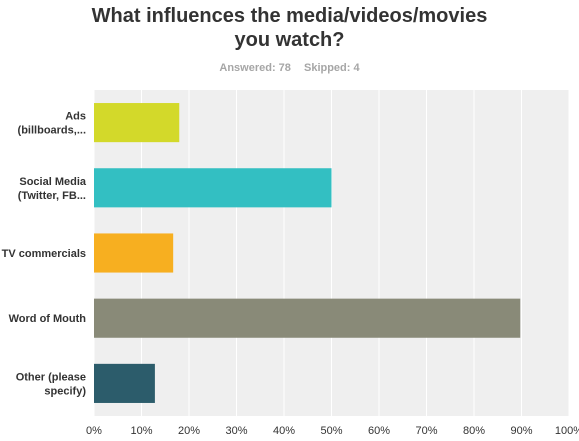 This screenshot has width=579, height=441. I want to click on x-tick-label: 10%, so click(141, 431).